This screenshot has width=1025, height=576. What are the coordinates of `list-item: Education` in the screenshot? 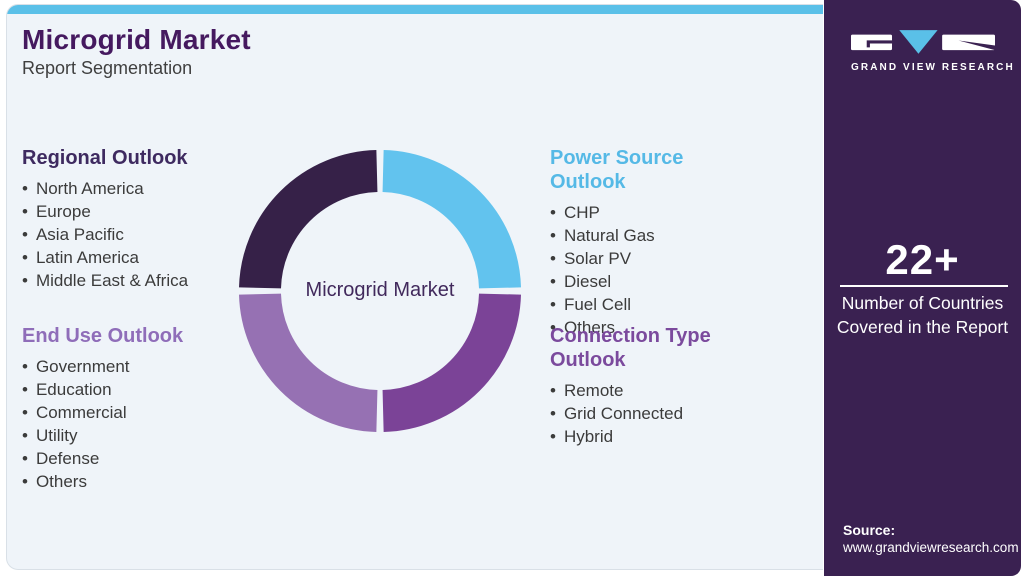 It's located at (124, 389).